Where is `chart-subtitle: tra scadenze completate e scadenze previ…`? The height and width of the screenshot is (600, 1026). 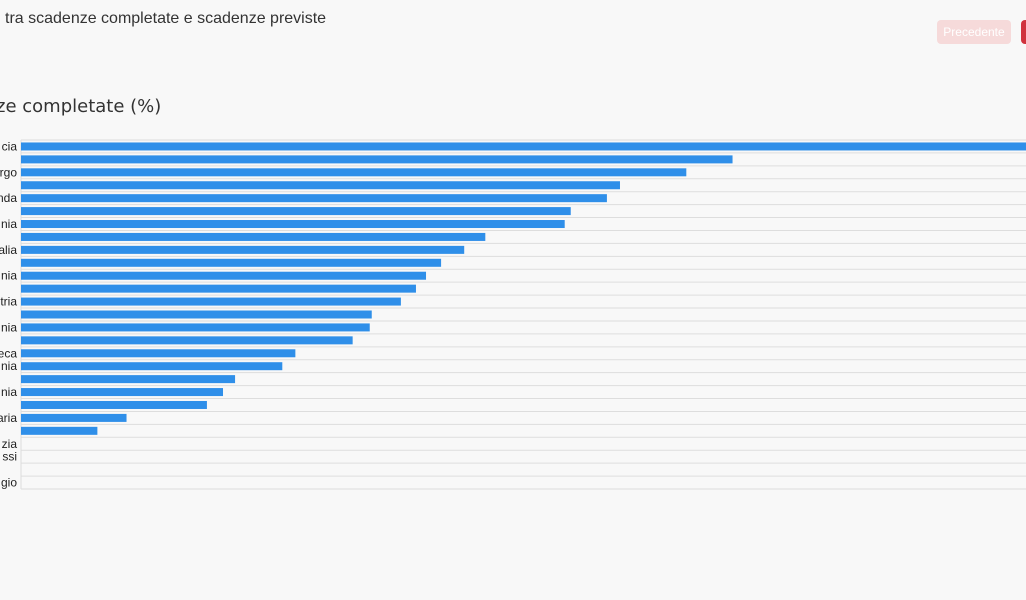 chart-subtitle: tra scadenze completate e scadenze previ… is located at coordinates (166, 18).